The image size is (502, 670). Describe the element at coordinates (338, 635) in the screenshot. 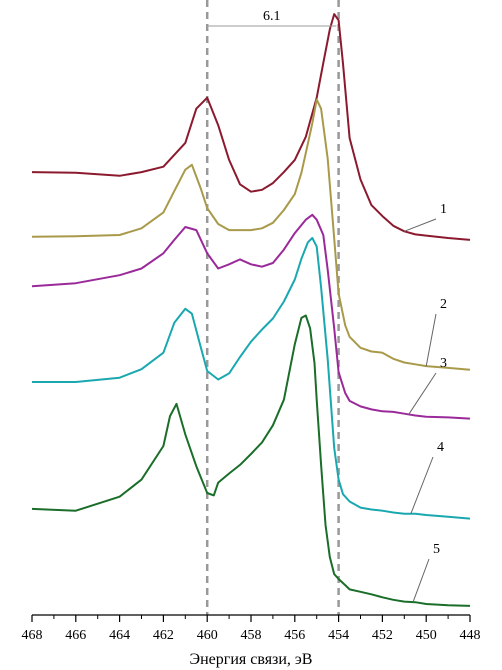

I see `x-tick-label-454: 454` at that location.